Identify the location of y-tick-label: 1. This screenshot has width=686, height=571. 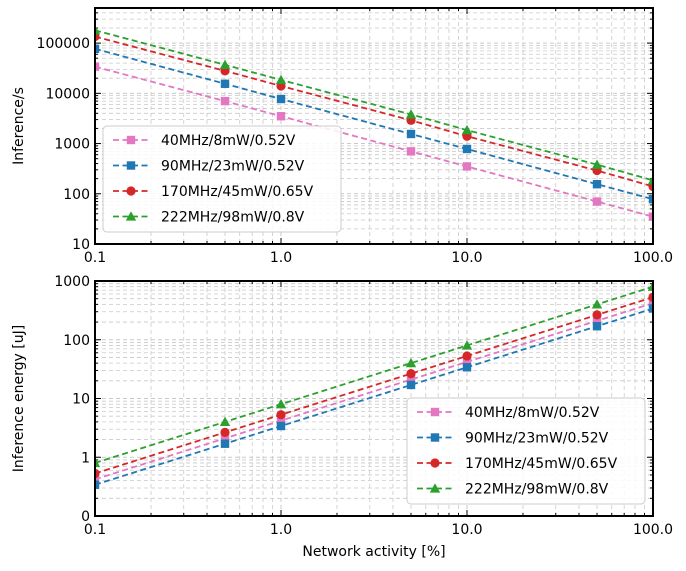
(85, 458).